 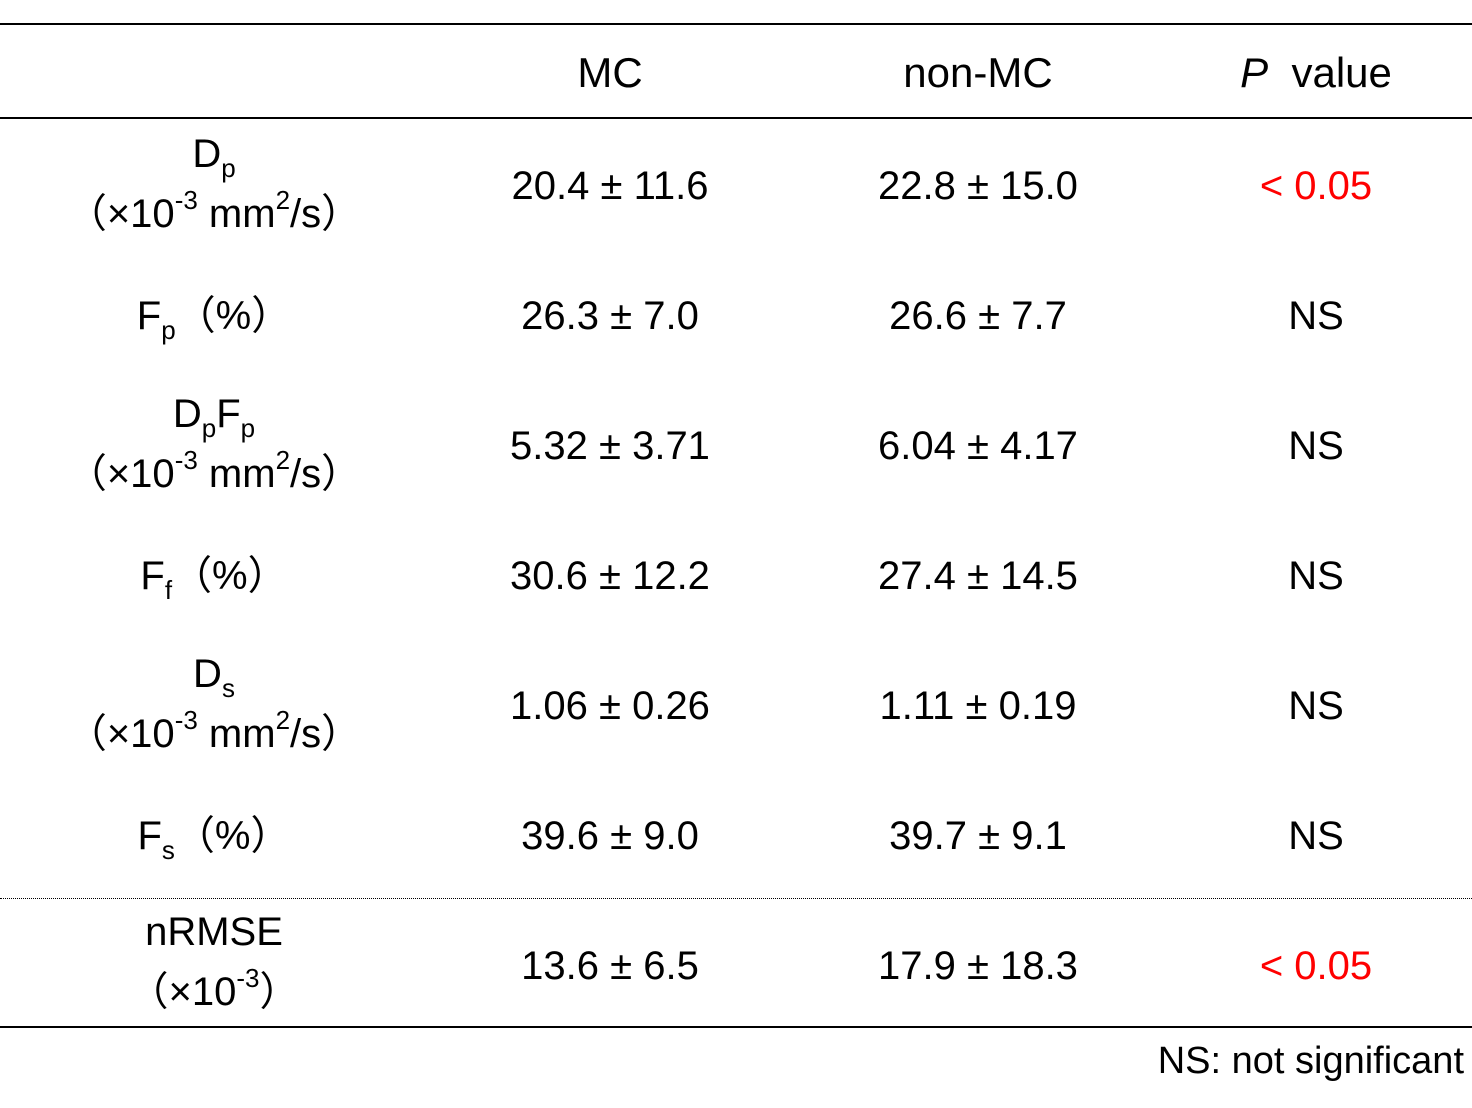 I want to click on cell-non-mc-ff: 27.4 ± 14.5, so click(x=978, y=576).